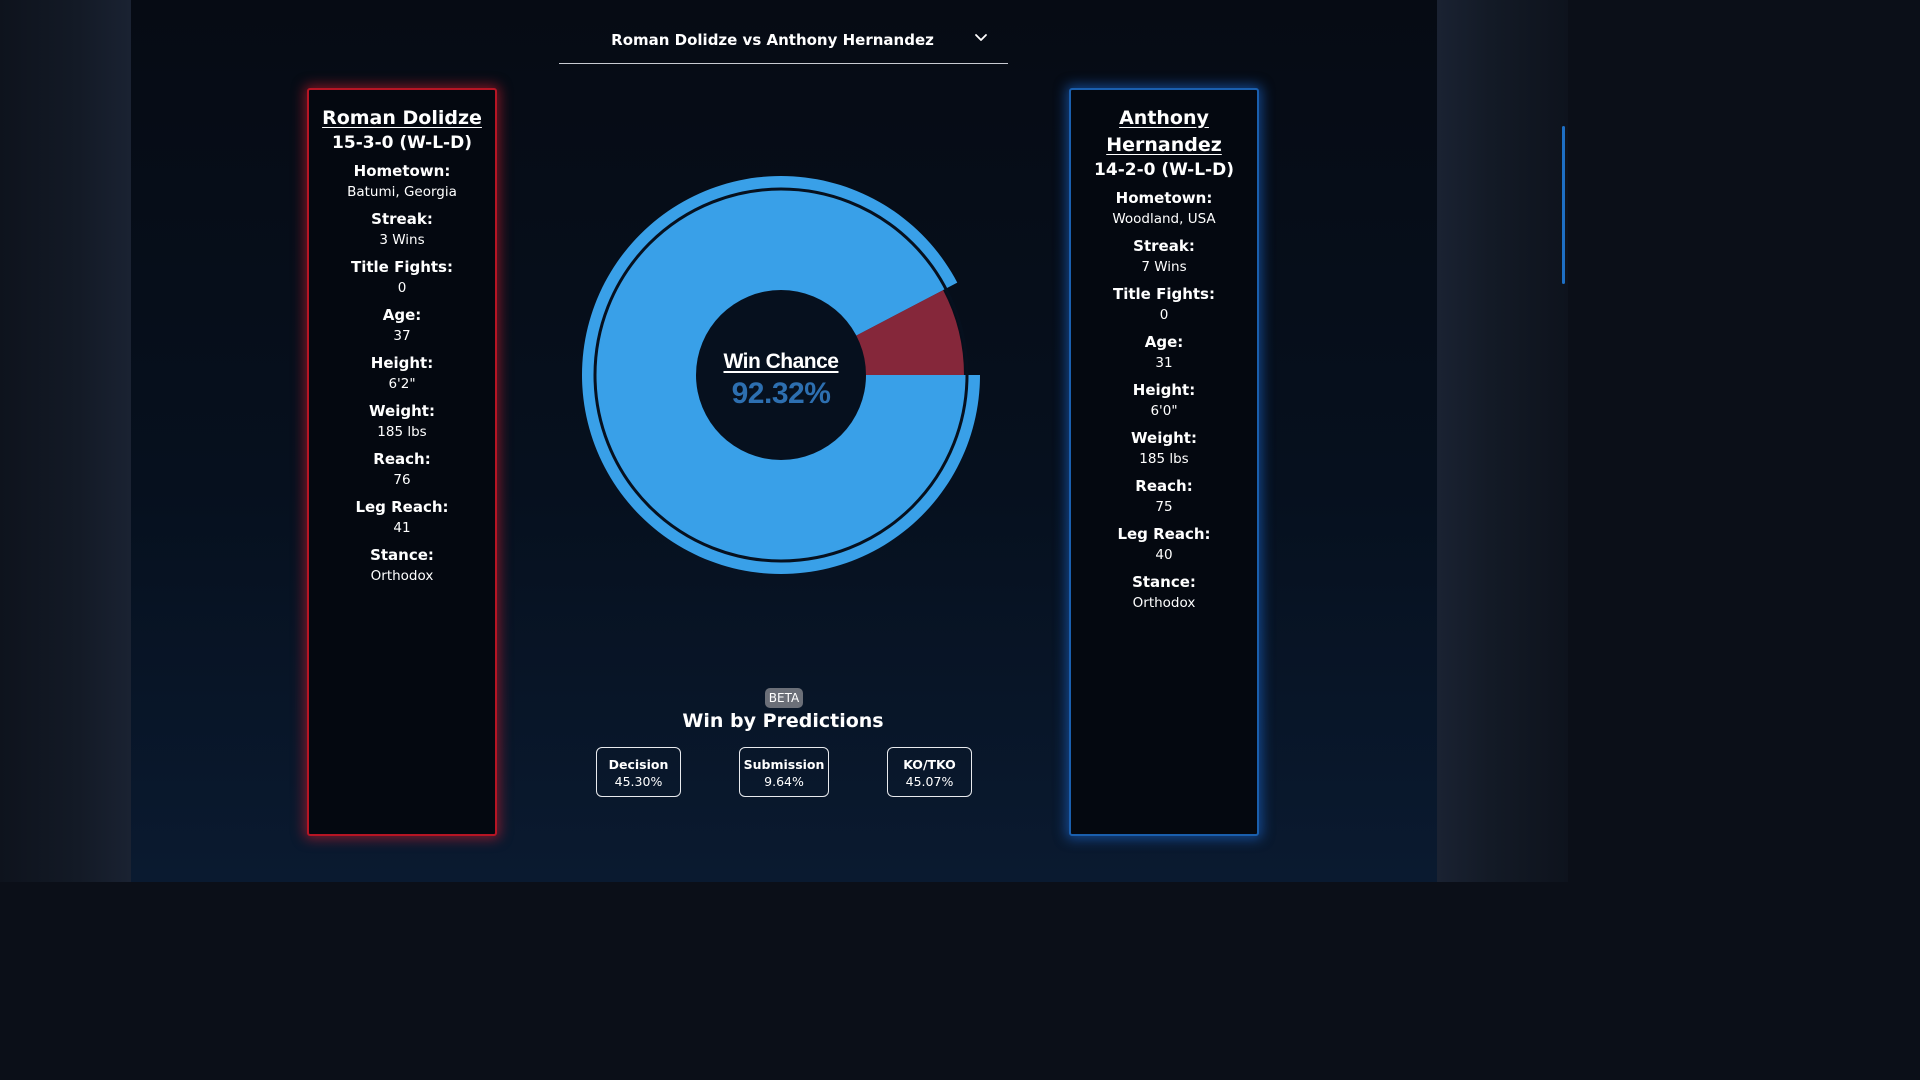 The image size is (1920, 1080). I want to click on stat-value: 31, so click(1164, 363).